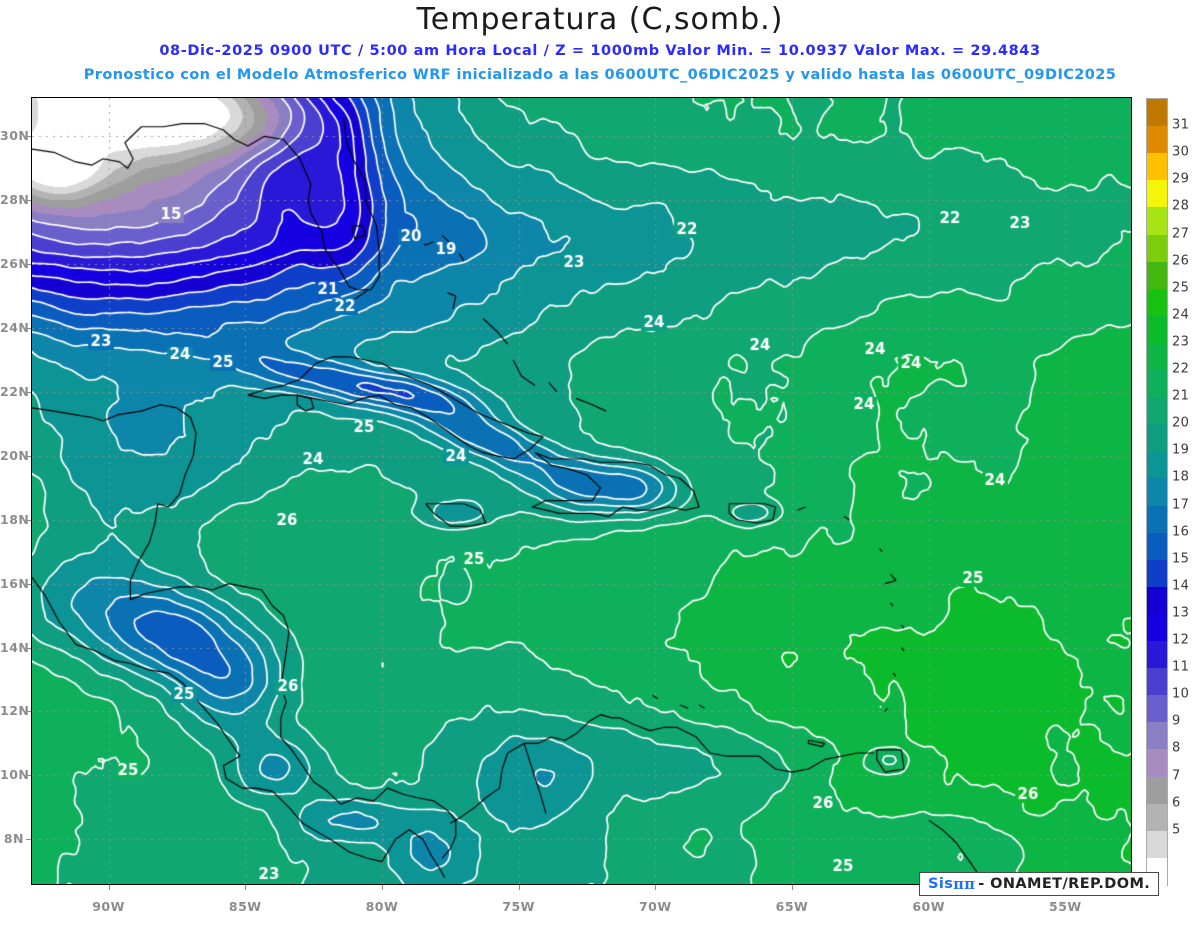 Image resolution: width=1200 pixels, height=927 pixels. Describe the element at coordinates (15, 775) in the screenshot. I see `lat-tick-label: 10N` at that location.